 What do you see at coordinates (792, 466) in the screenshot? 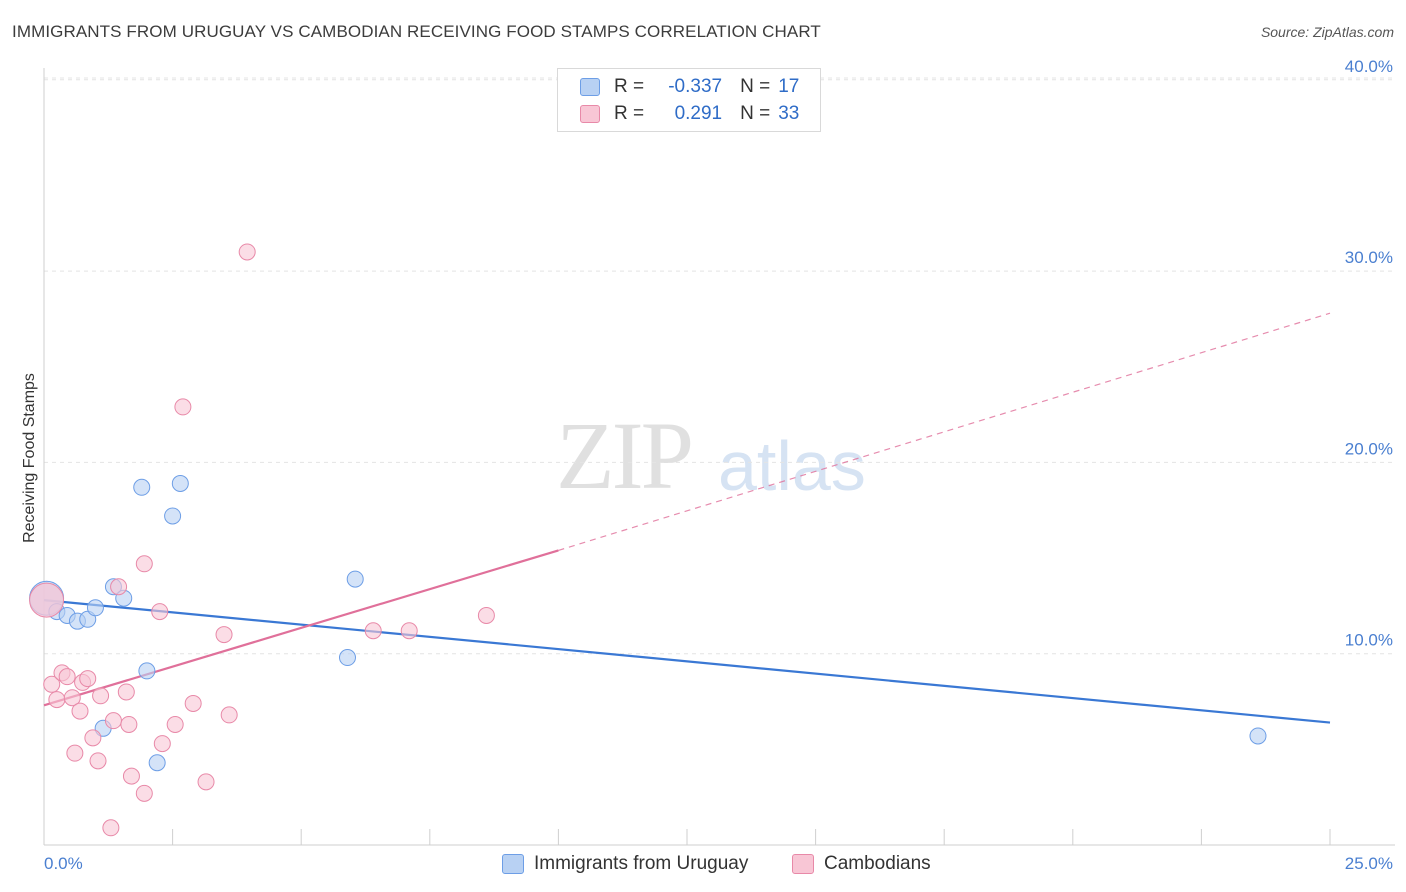
I see `watermark-atlas: atlas` at bounding box center [792, 466].